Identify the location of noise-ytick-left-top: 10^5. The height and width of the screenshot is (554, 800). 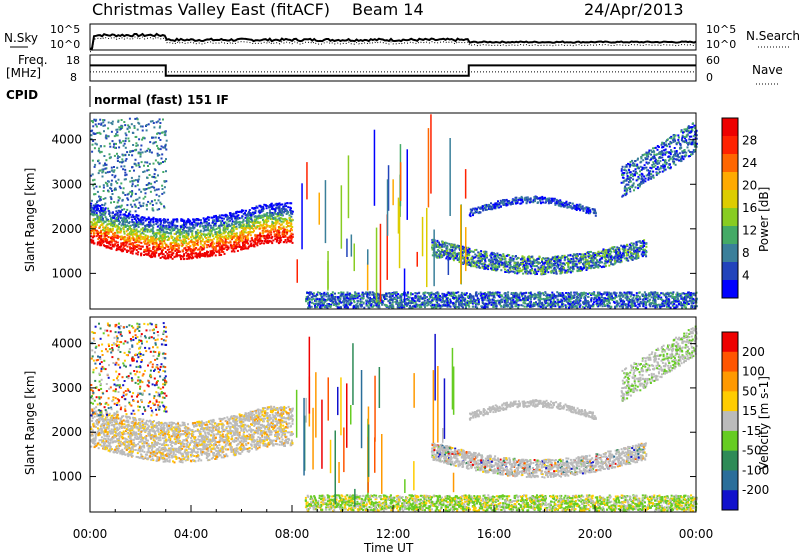
(65, 29).